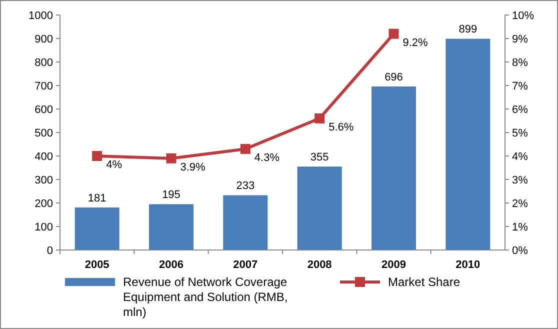 The width and height of the screenshot is (558, 329). What do you see at coordinates (245, 186) in the screenshot?
I see `data-label: 233` at bounding box center [245, 186].